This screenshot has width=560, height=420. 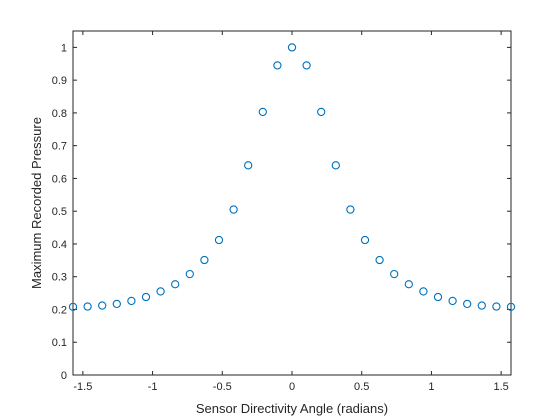 What do you see at coordinates (292, 387) in the screenshot?
I see `x-tick-label: 0` at bounding box center [292, 387].